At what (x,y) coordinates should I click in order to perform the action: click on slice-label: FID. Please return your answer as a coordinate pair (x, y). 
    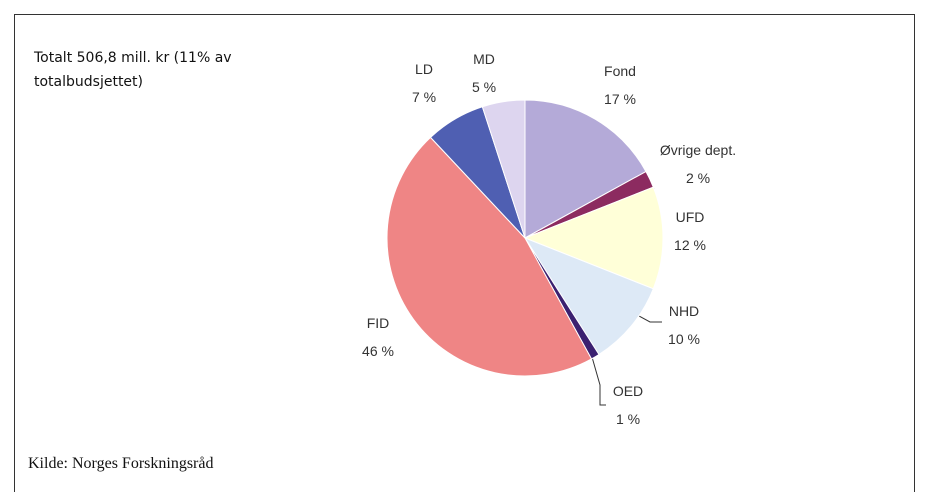
    Looking at the image, I should click on (378, 323).